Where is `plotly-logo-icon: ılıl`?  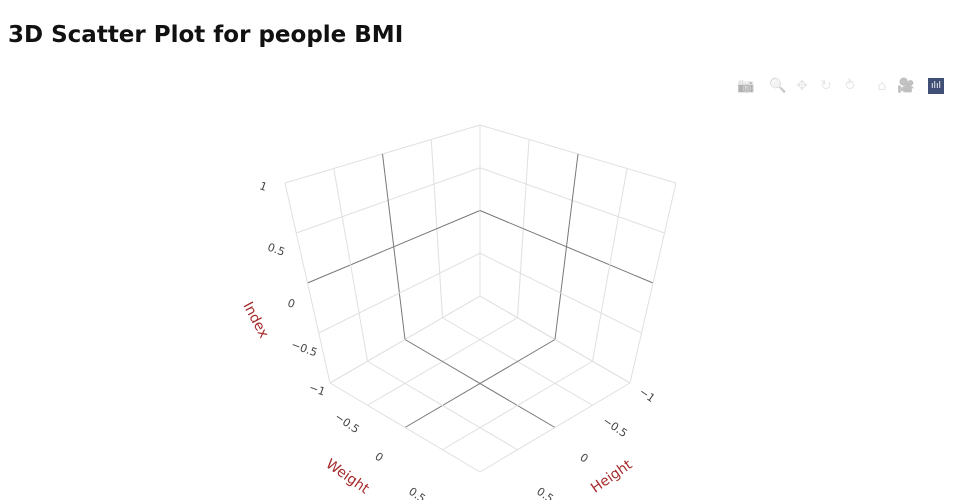
plotly-logo-icon: ılıl is located at coordinates (936, 86).